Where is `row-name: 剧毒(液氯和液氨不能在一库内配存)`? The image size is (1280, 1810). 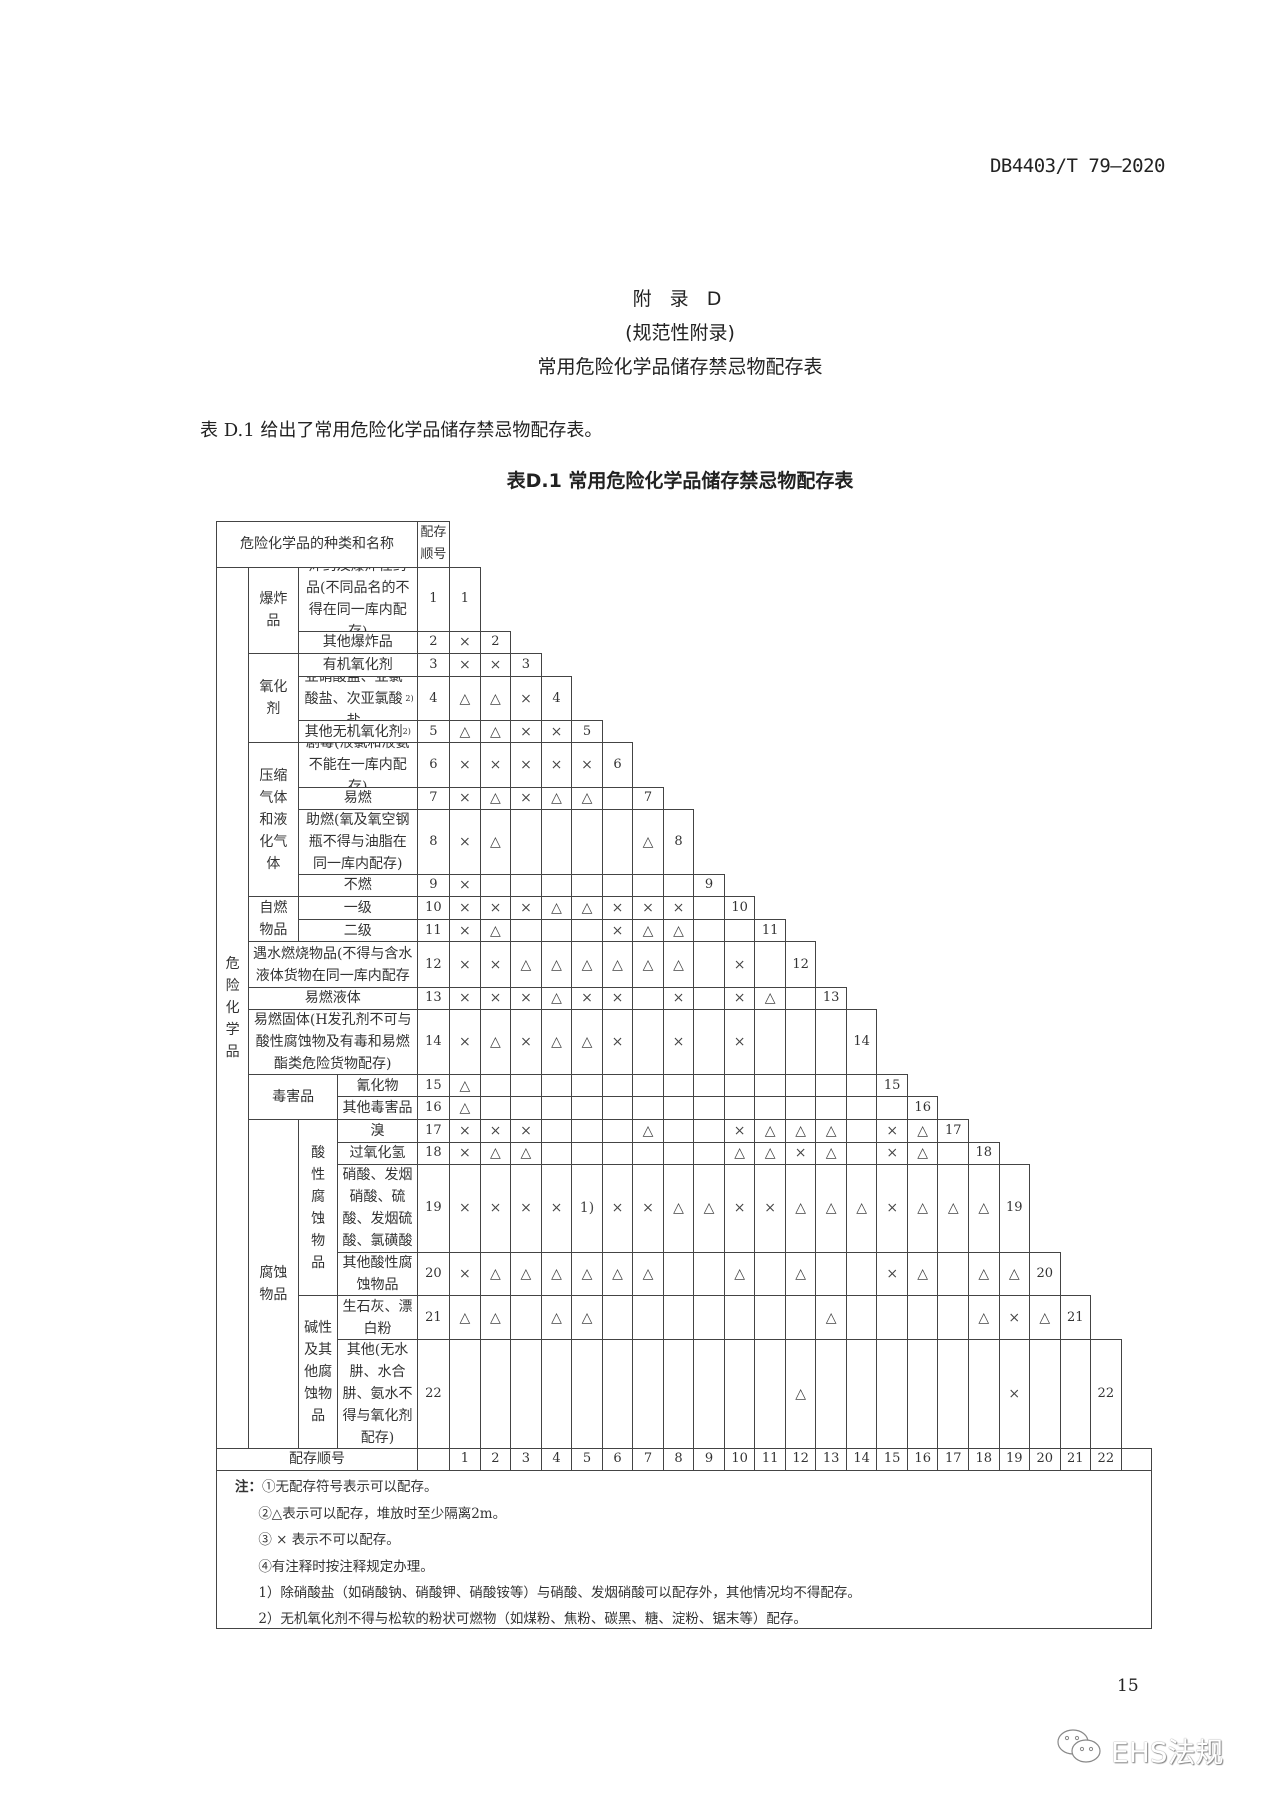 row-name: 剧毒(液氯和液氨不能在一库内配存) is located at coordinates (357, 765).